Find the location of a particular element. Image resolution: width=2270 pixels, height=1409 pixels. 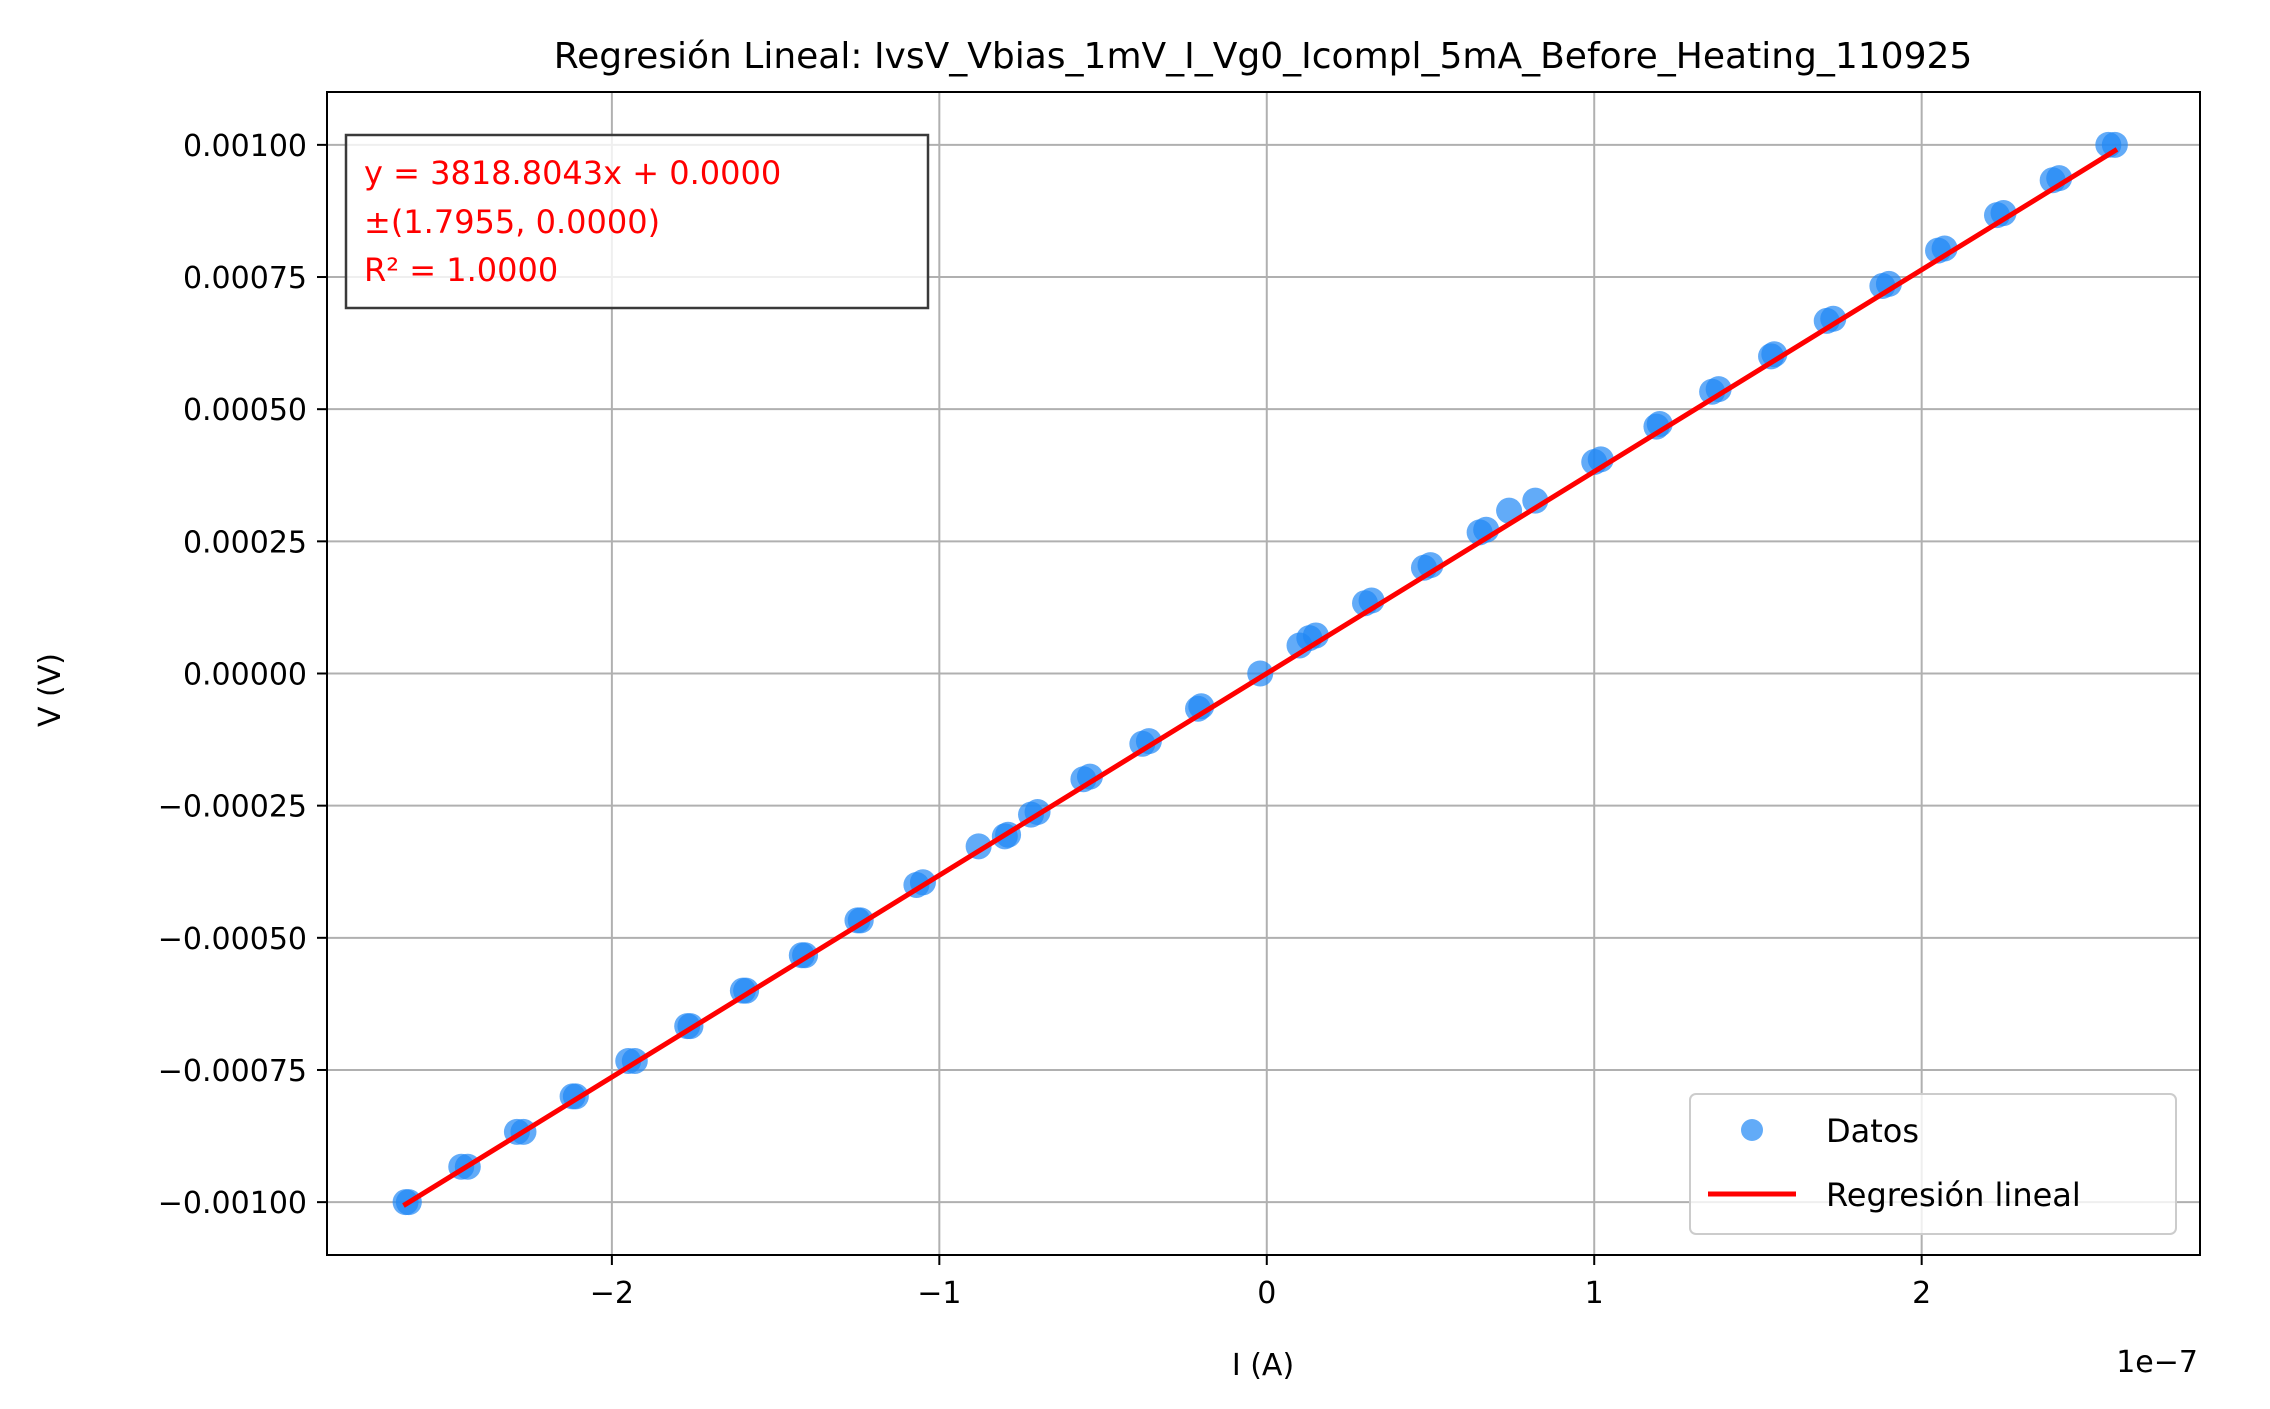

x-tick-label: −1 is located at coordinates (939, 1293).